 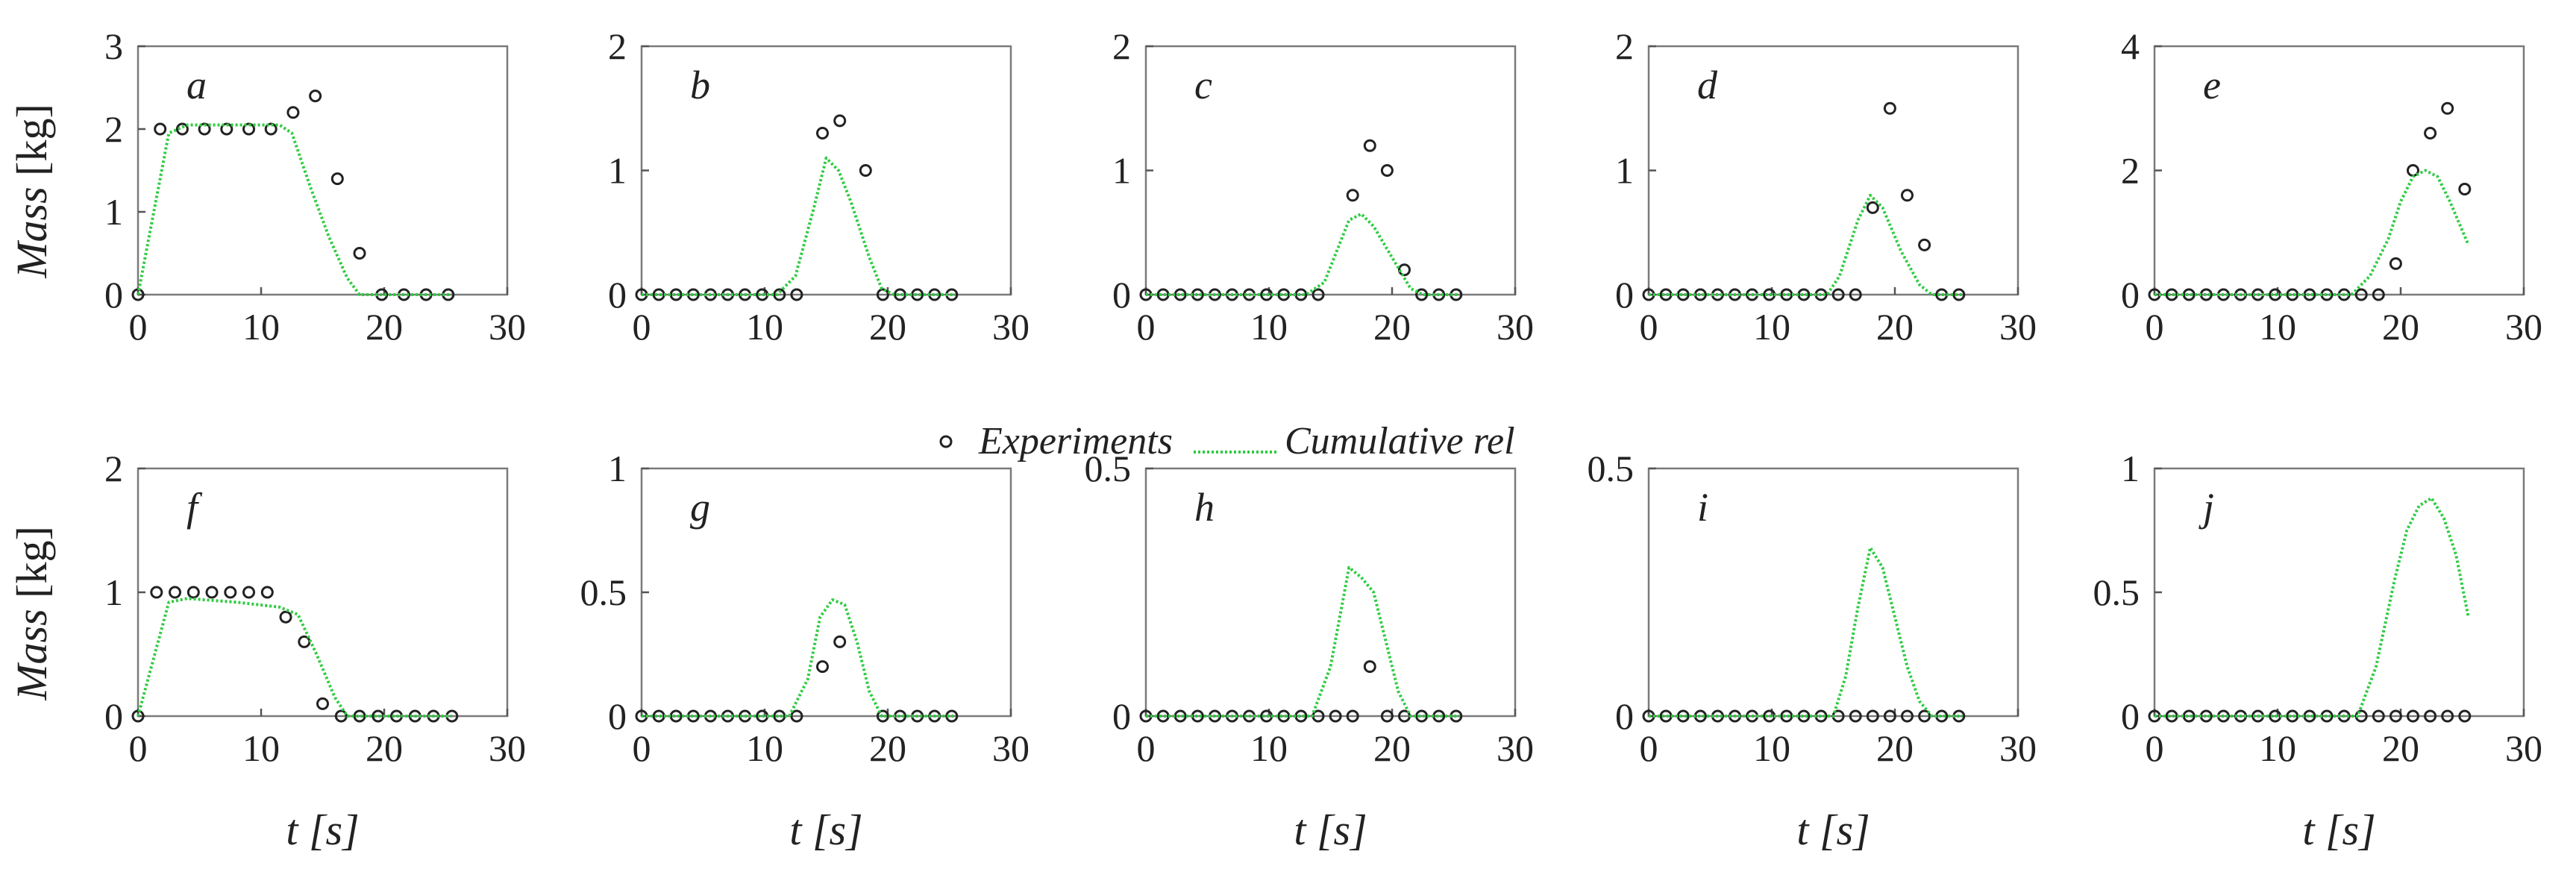 I want to click on panel-f-y-tick-label: 0, so click(x=113, y=716).